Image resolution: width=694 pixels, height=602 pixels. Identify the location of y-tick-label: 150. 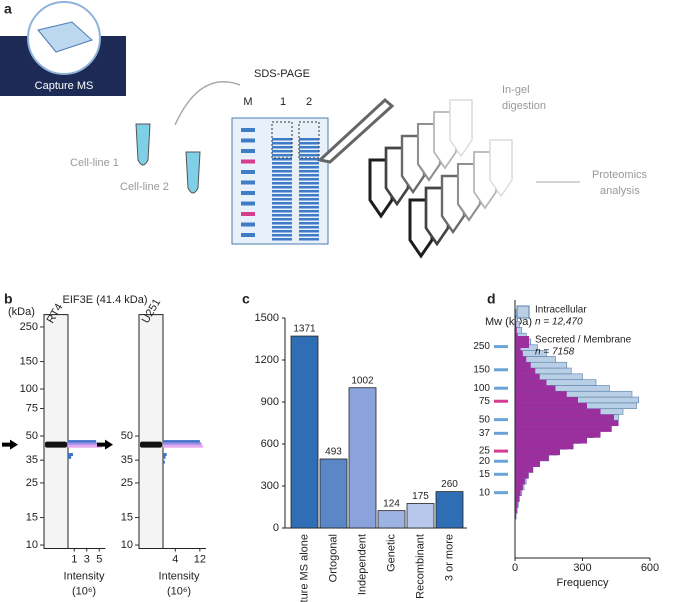
(29, 361).